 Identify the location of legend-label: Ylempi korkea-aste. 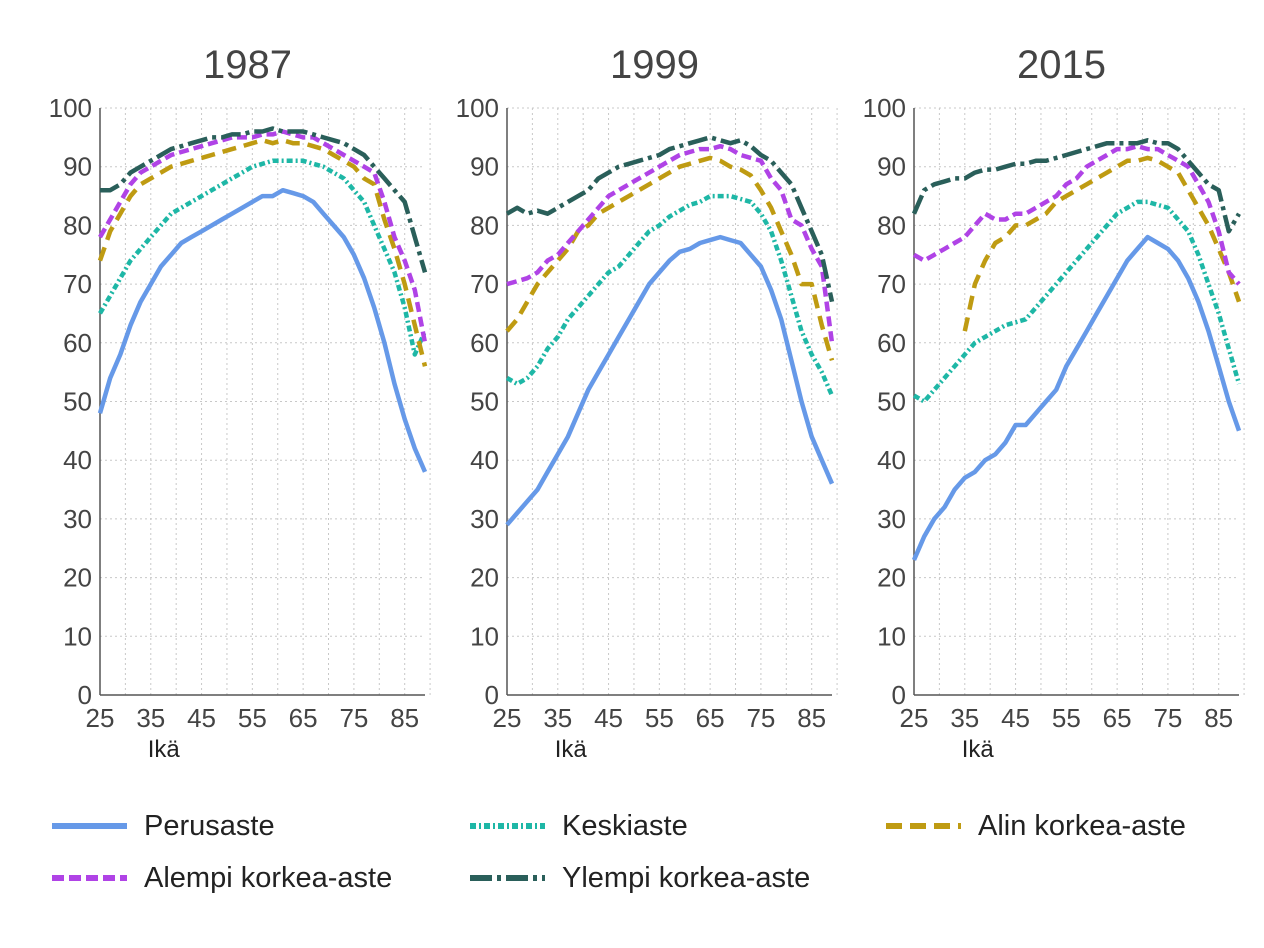
(686, 877).